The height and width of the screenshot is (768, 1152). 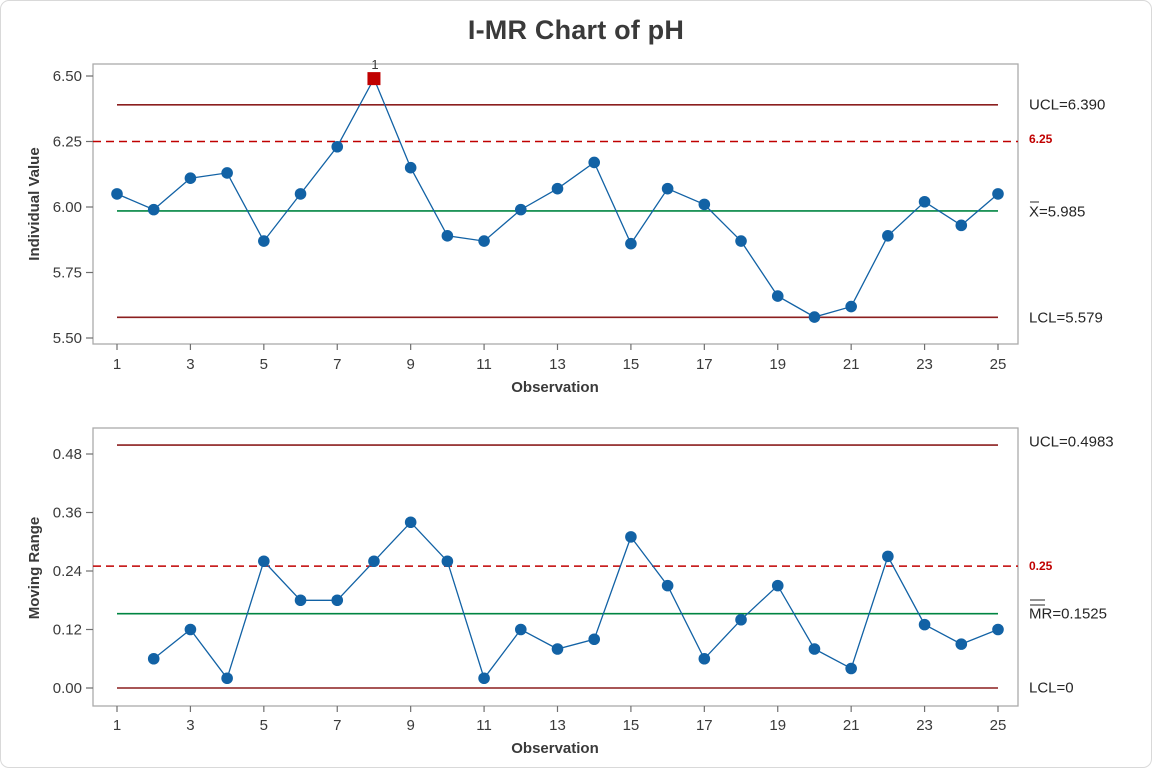 I want to click on y-tick-label: 5.50, so click(x=67, y=338).